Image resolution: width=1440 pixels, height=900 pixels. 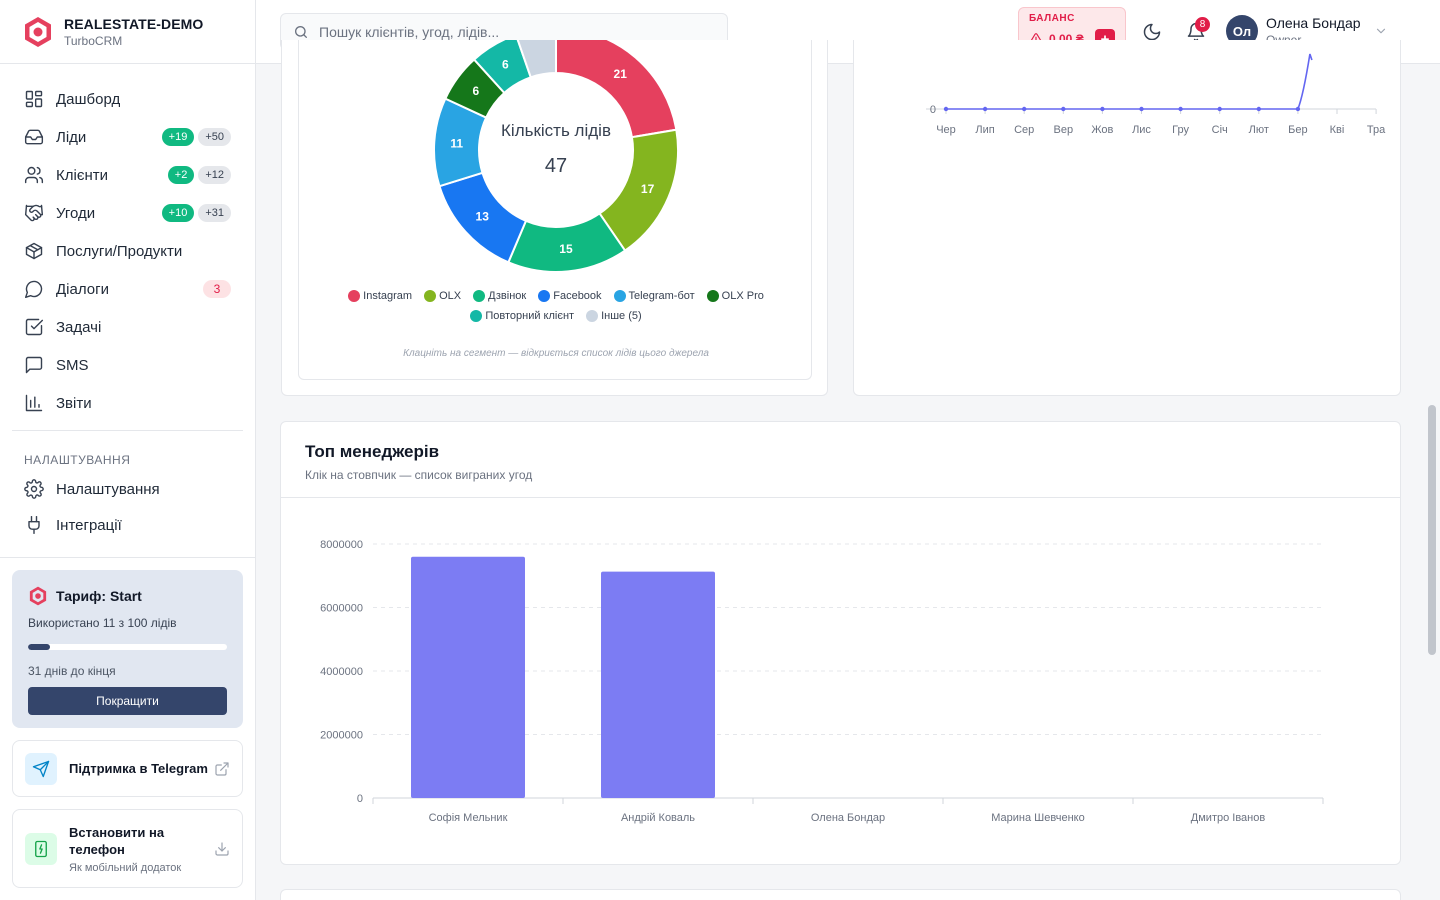 I want to click on sidebar-item-products: Послуги/Продукти, so click(x=127, y=251).